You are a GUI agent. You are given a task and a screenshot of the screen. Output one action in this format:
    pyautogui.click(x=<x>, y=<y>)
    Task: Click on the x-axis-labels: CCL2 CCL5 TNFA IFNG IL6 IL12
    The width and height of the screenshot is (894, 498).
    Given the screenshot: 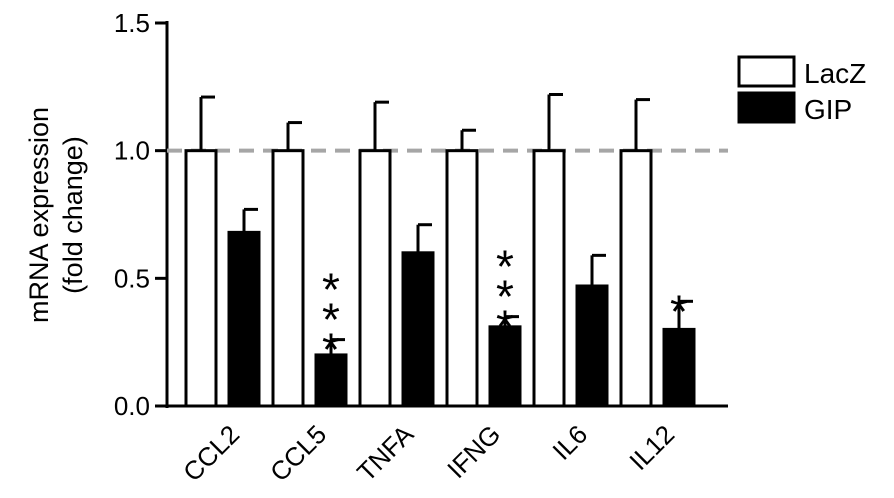 What is the action you would take?
    pyautogui.click(x=428, y=453)
    